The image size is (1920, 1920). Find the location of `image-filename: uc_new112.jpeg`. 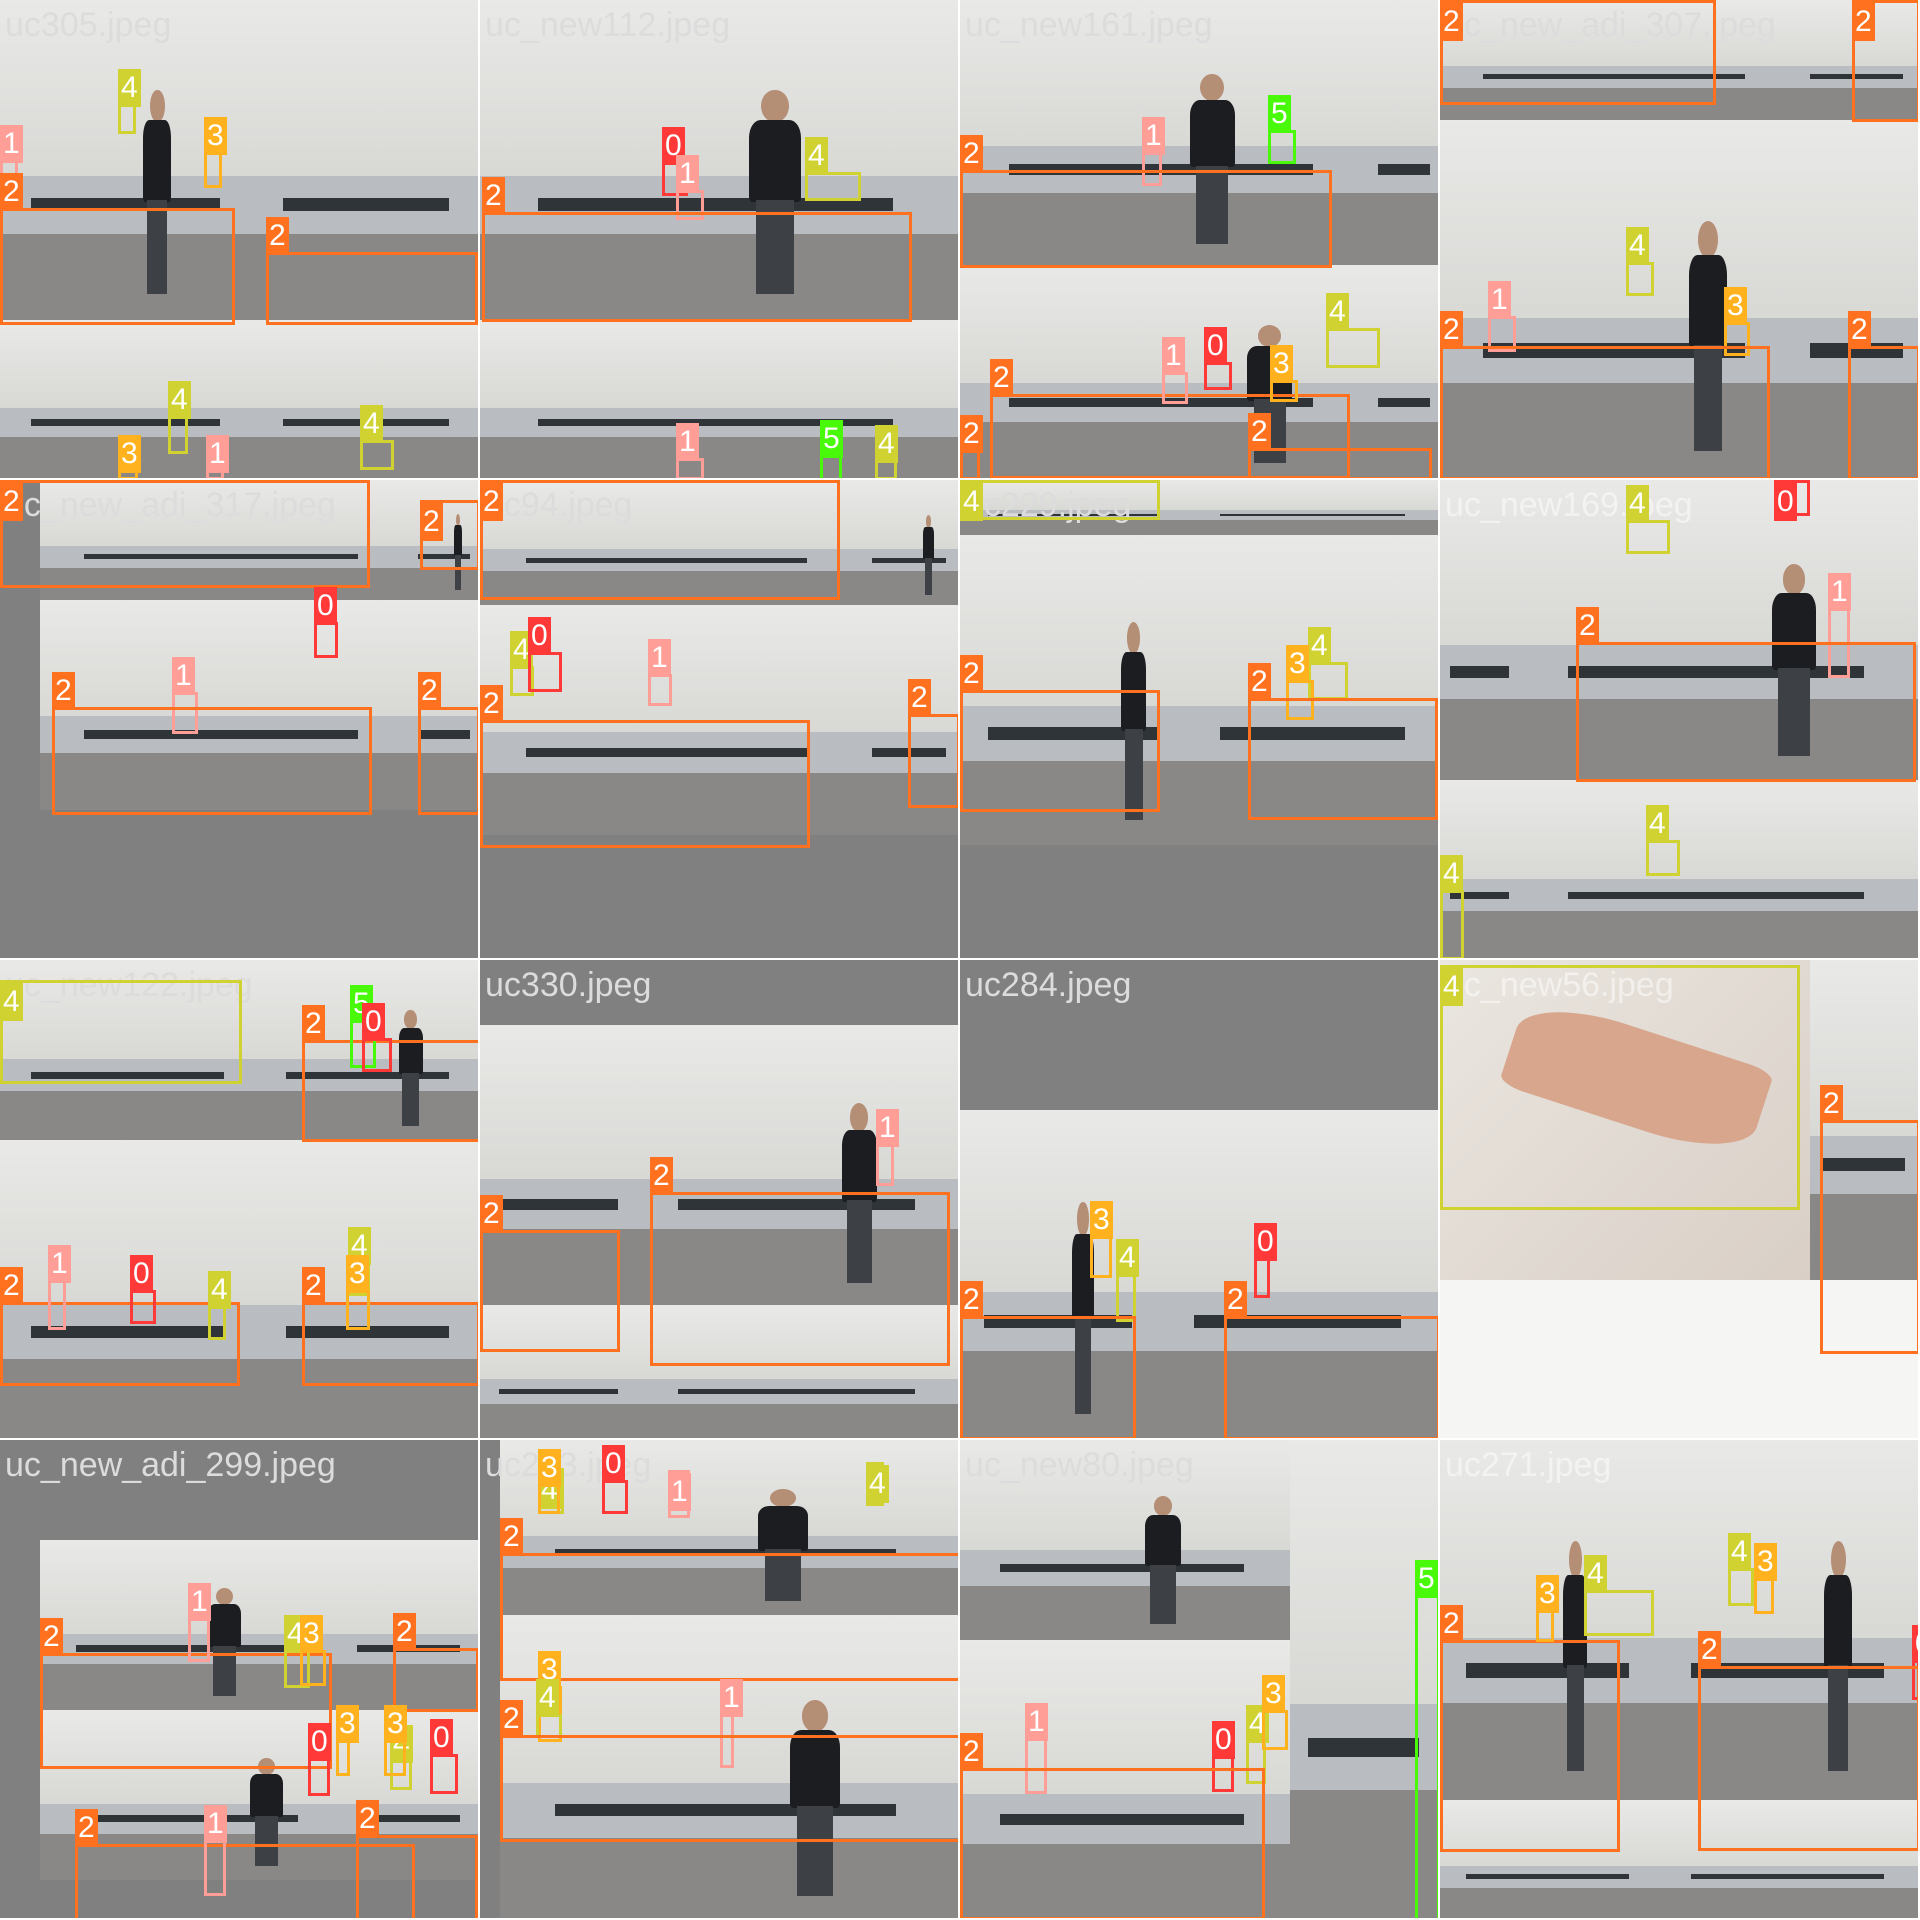

image-filename: uc_new112.jpeg is located at coordinates (608, 25).